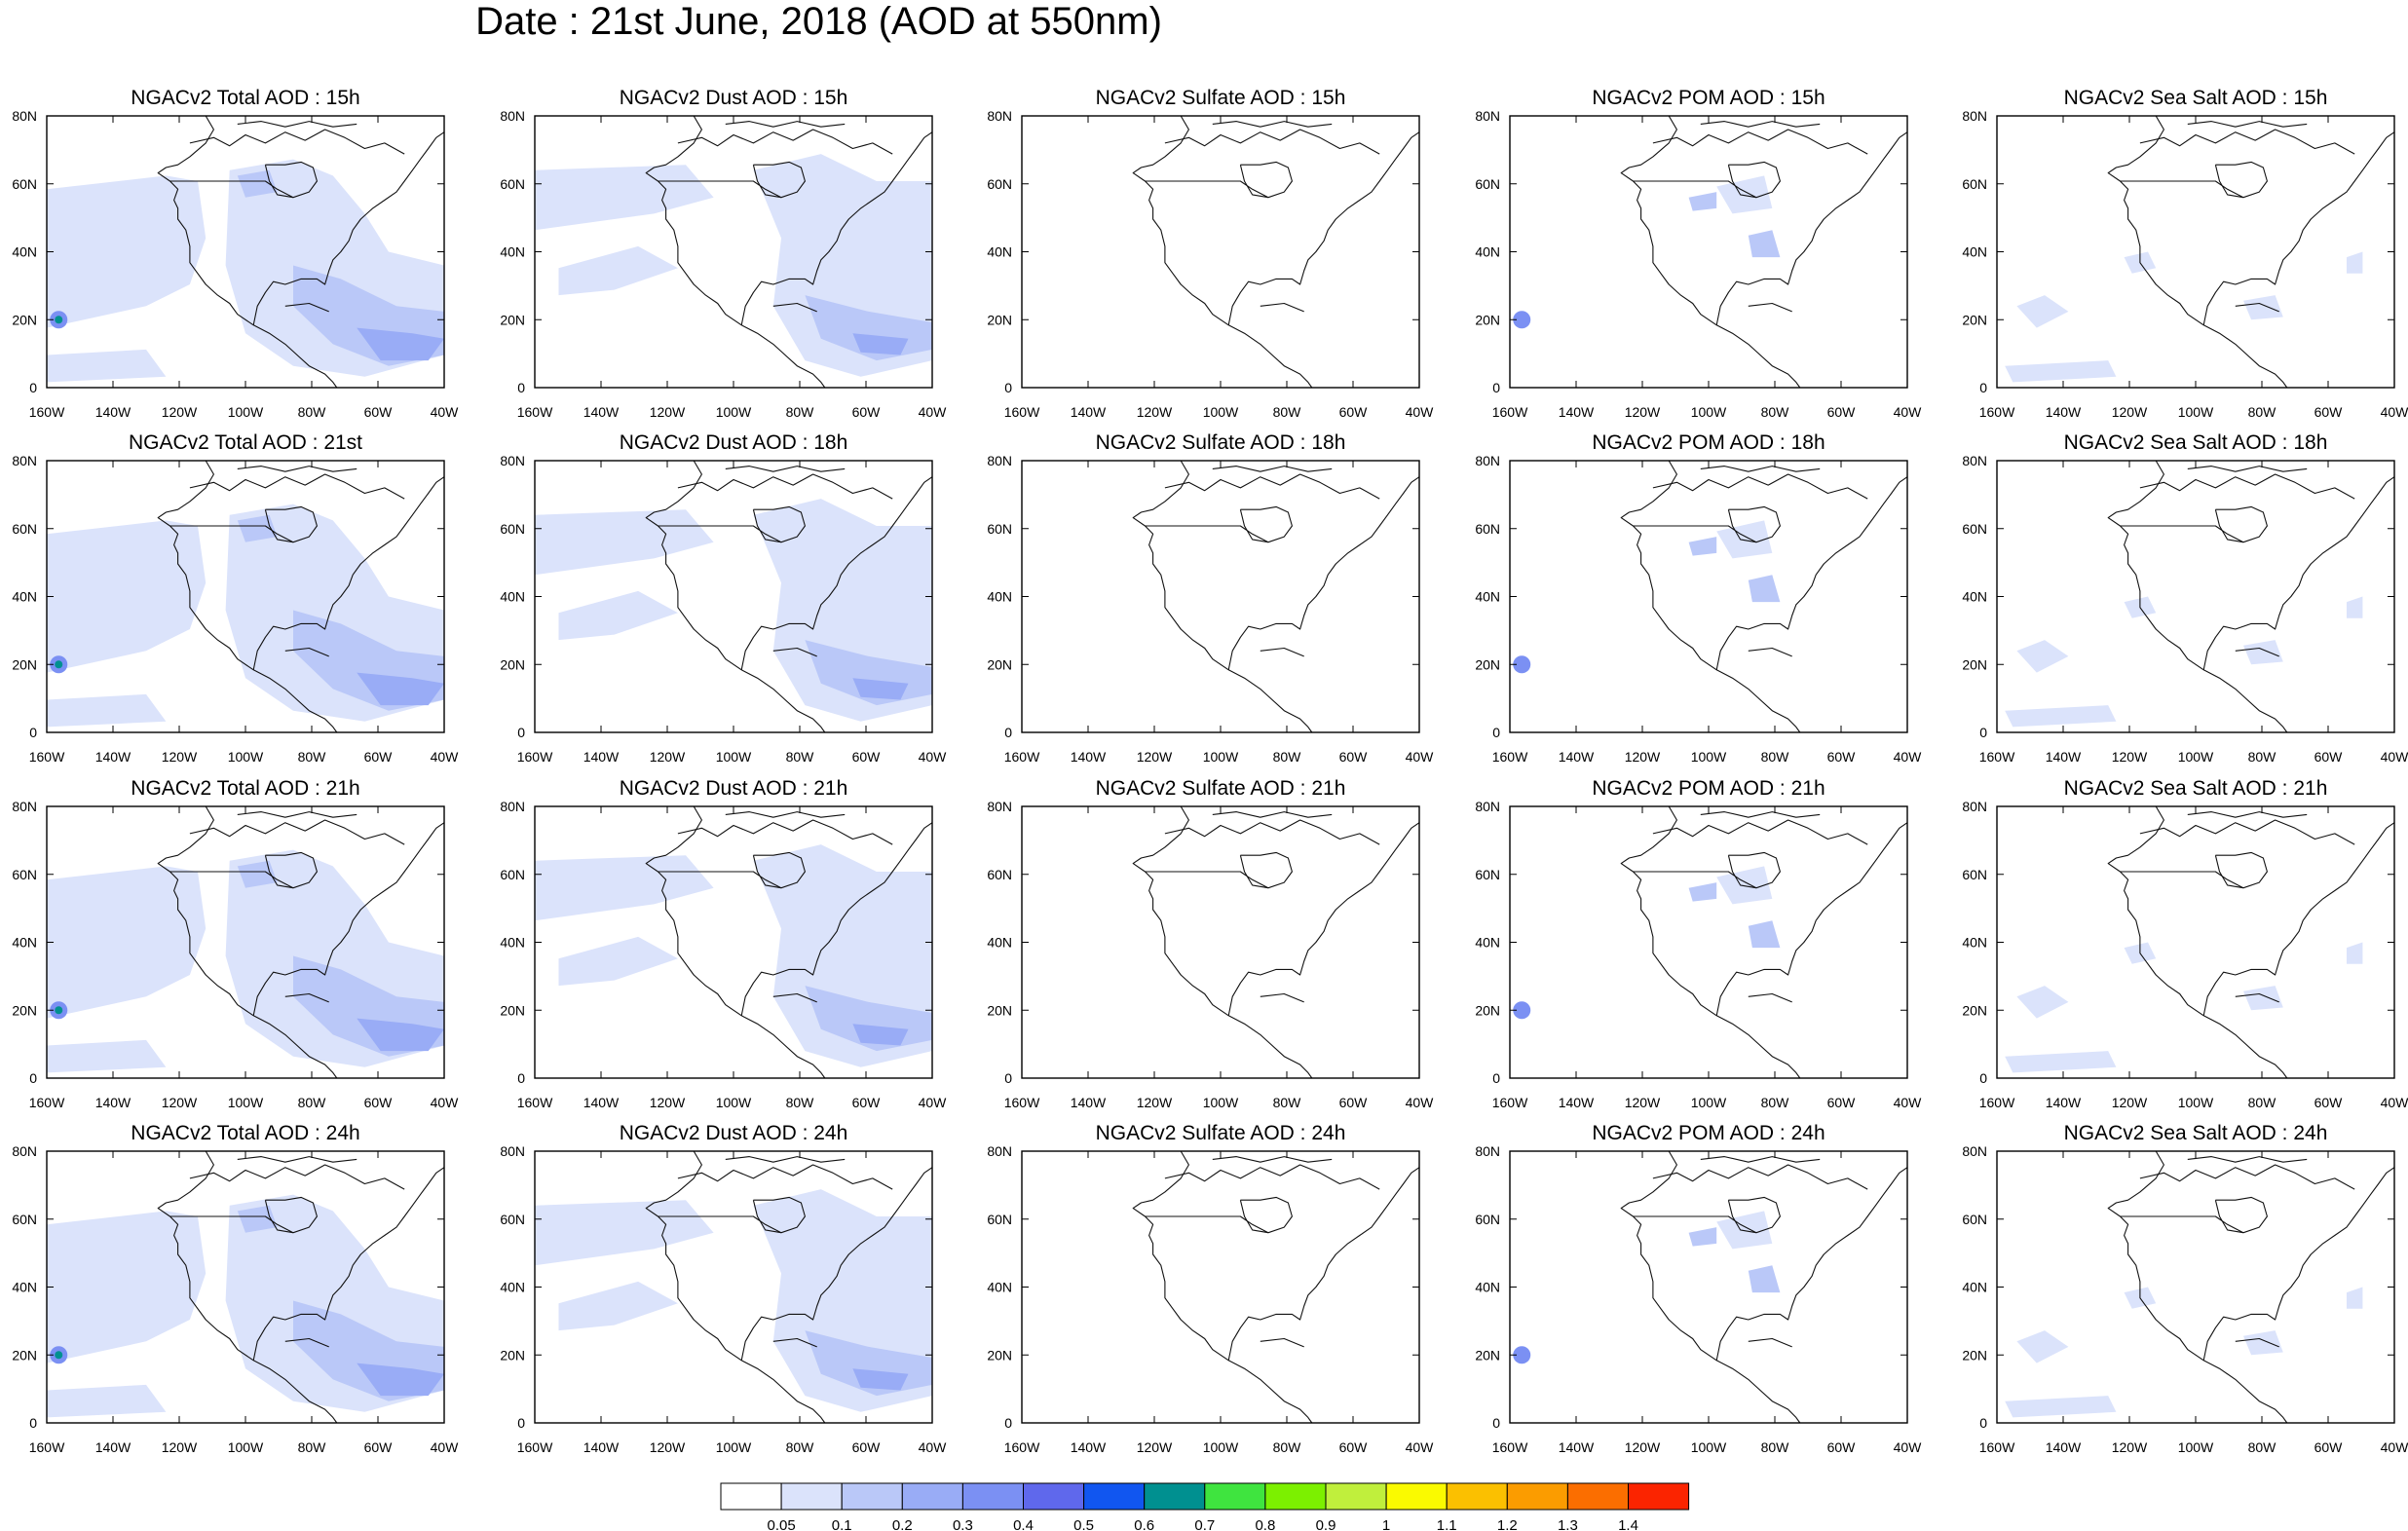  What do you see at coordinates (902, 1524) in the screenshot?
I see `colorbar-label: 0.2` at bounding box center [902, 1524].